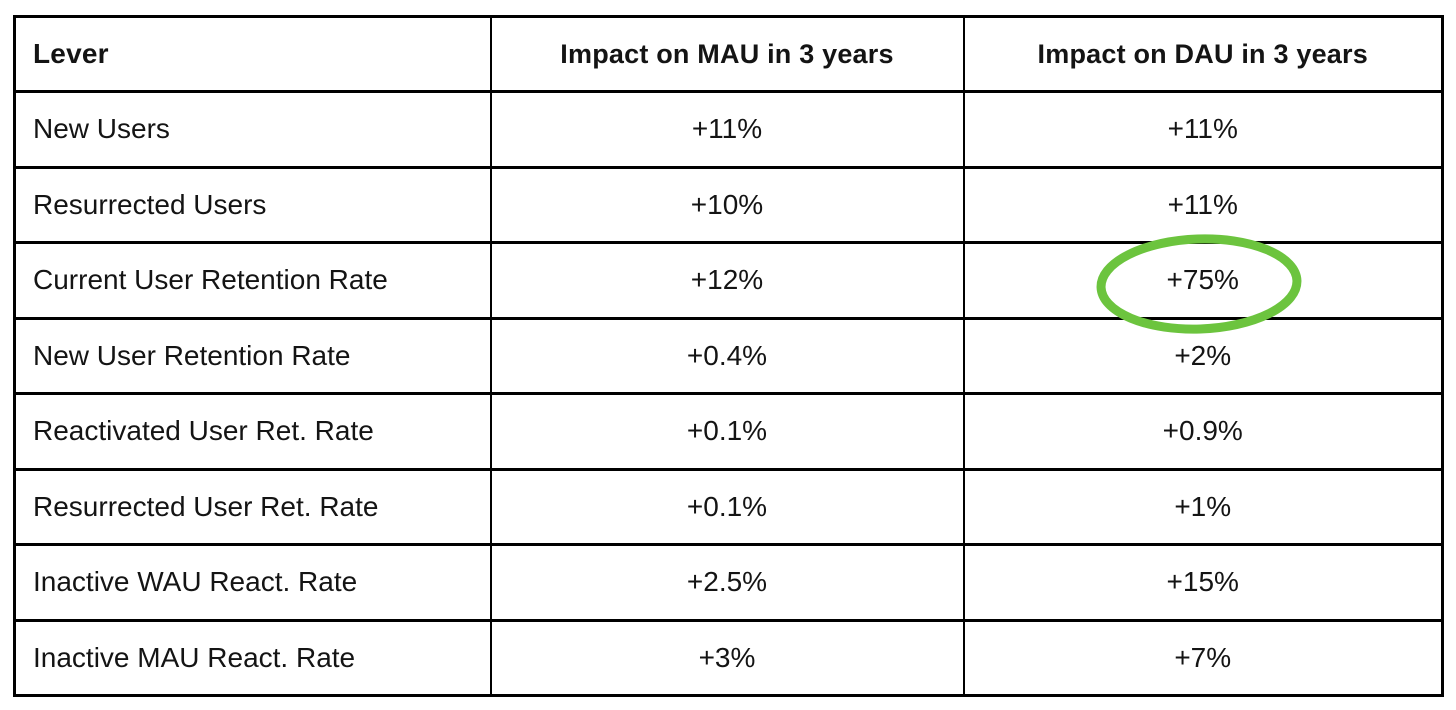 The width and height of the screenshot is (1456, 710). I want to click on lever-cell: Inactive MAU React. Rate, so click(252, 657).